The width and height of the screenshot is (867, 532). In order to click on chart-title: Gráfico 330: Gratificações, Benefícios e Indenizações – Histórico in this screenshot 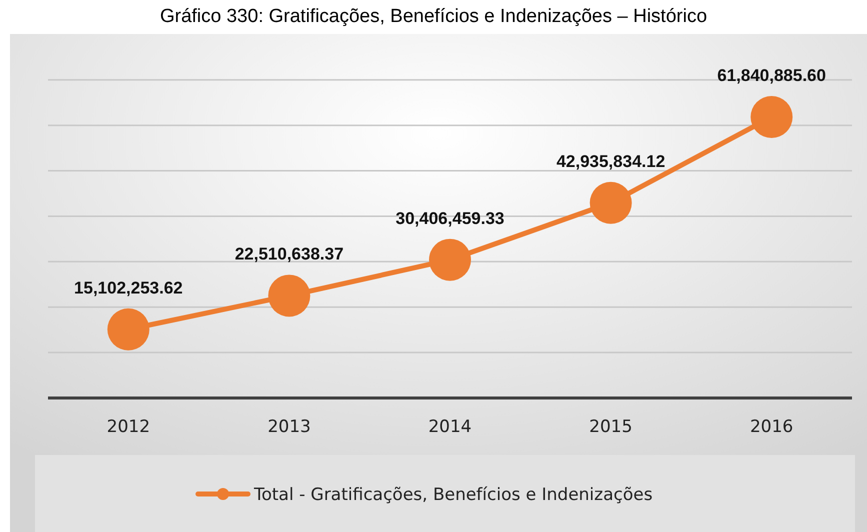, I will do `click(434, 16)`.